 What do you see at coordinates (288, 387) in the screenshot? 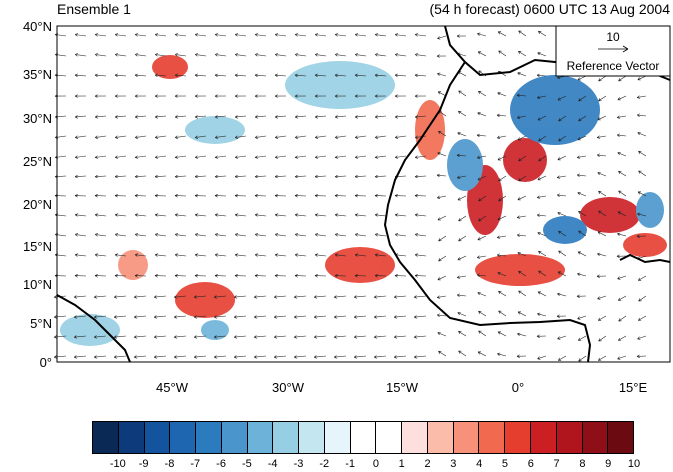
I see `lon-label-30w: 30°W` at bounding box center [288, 387].